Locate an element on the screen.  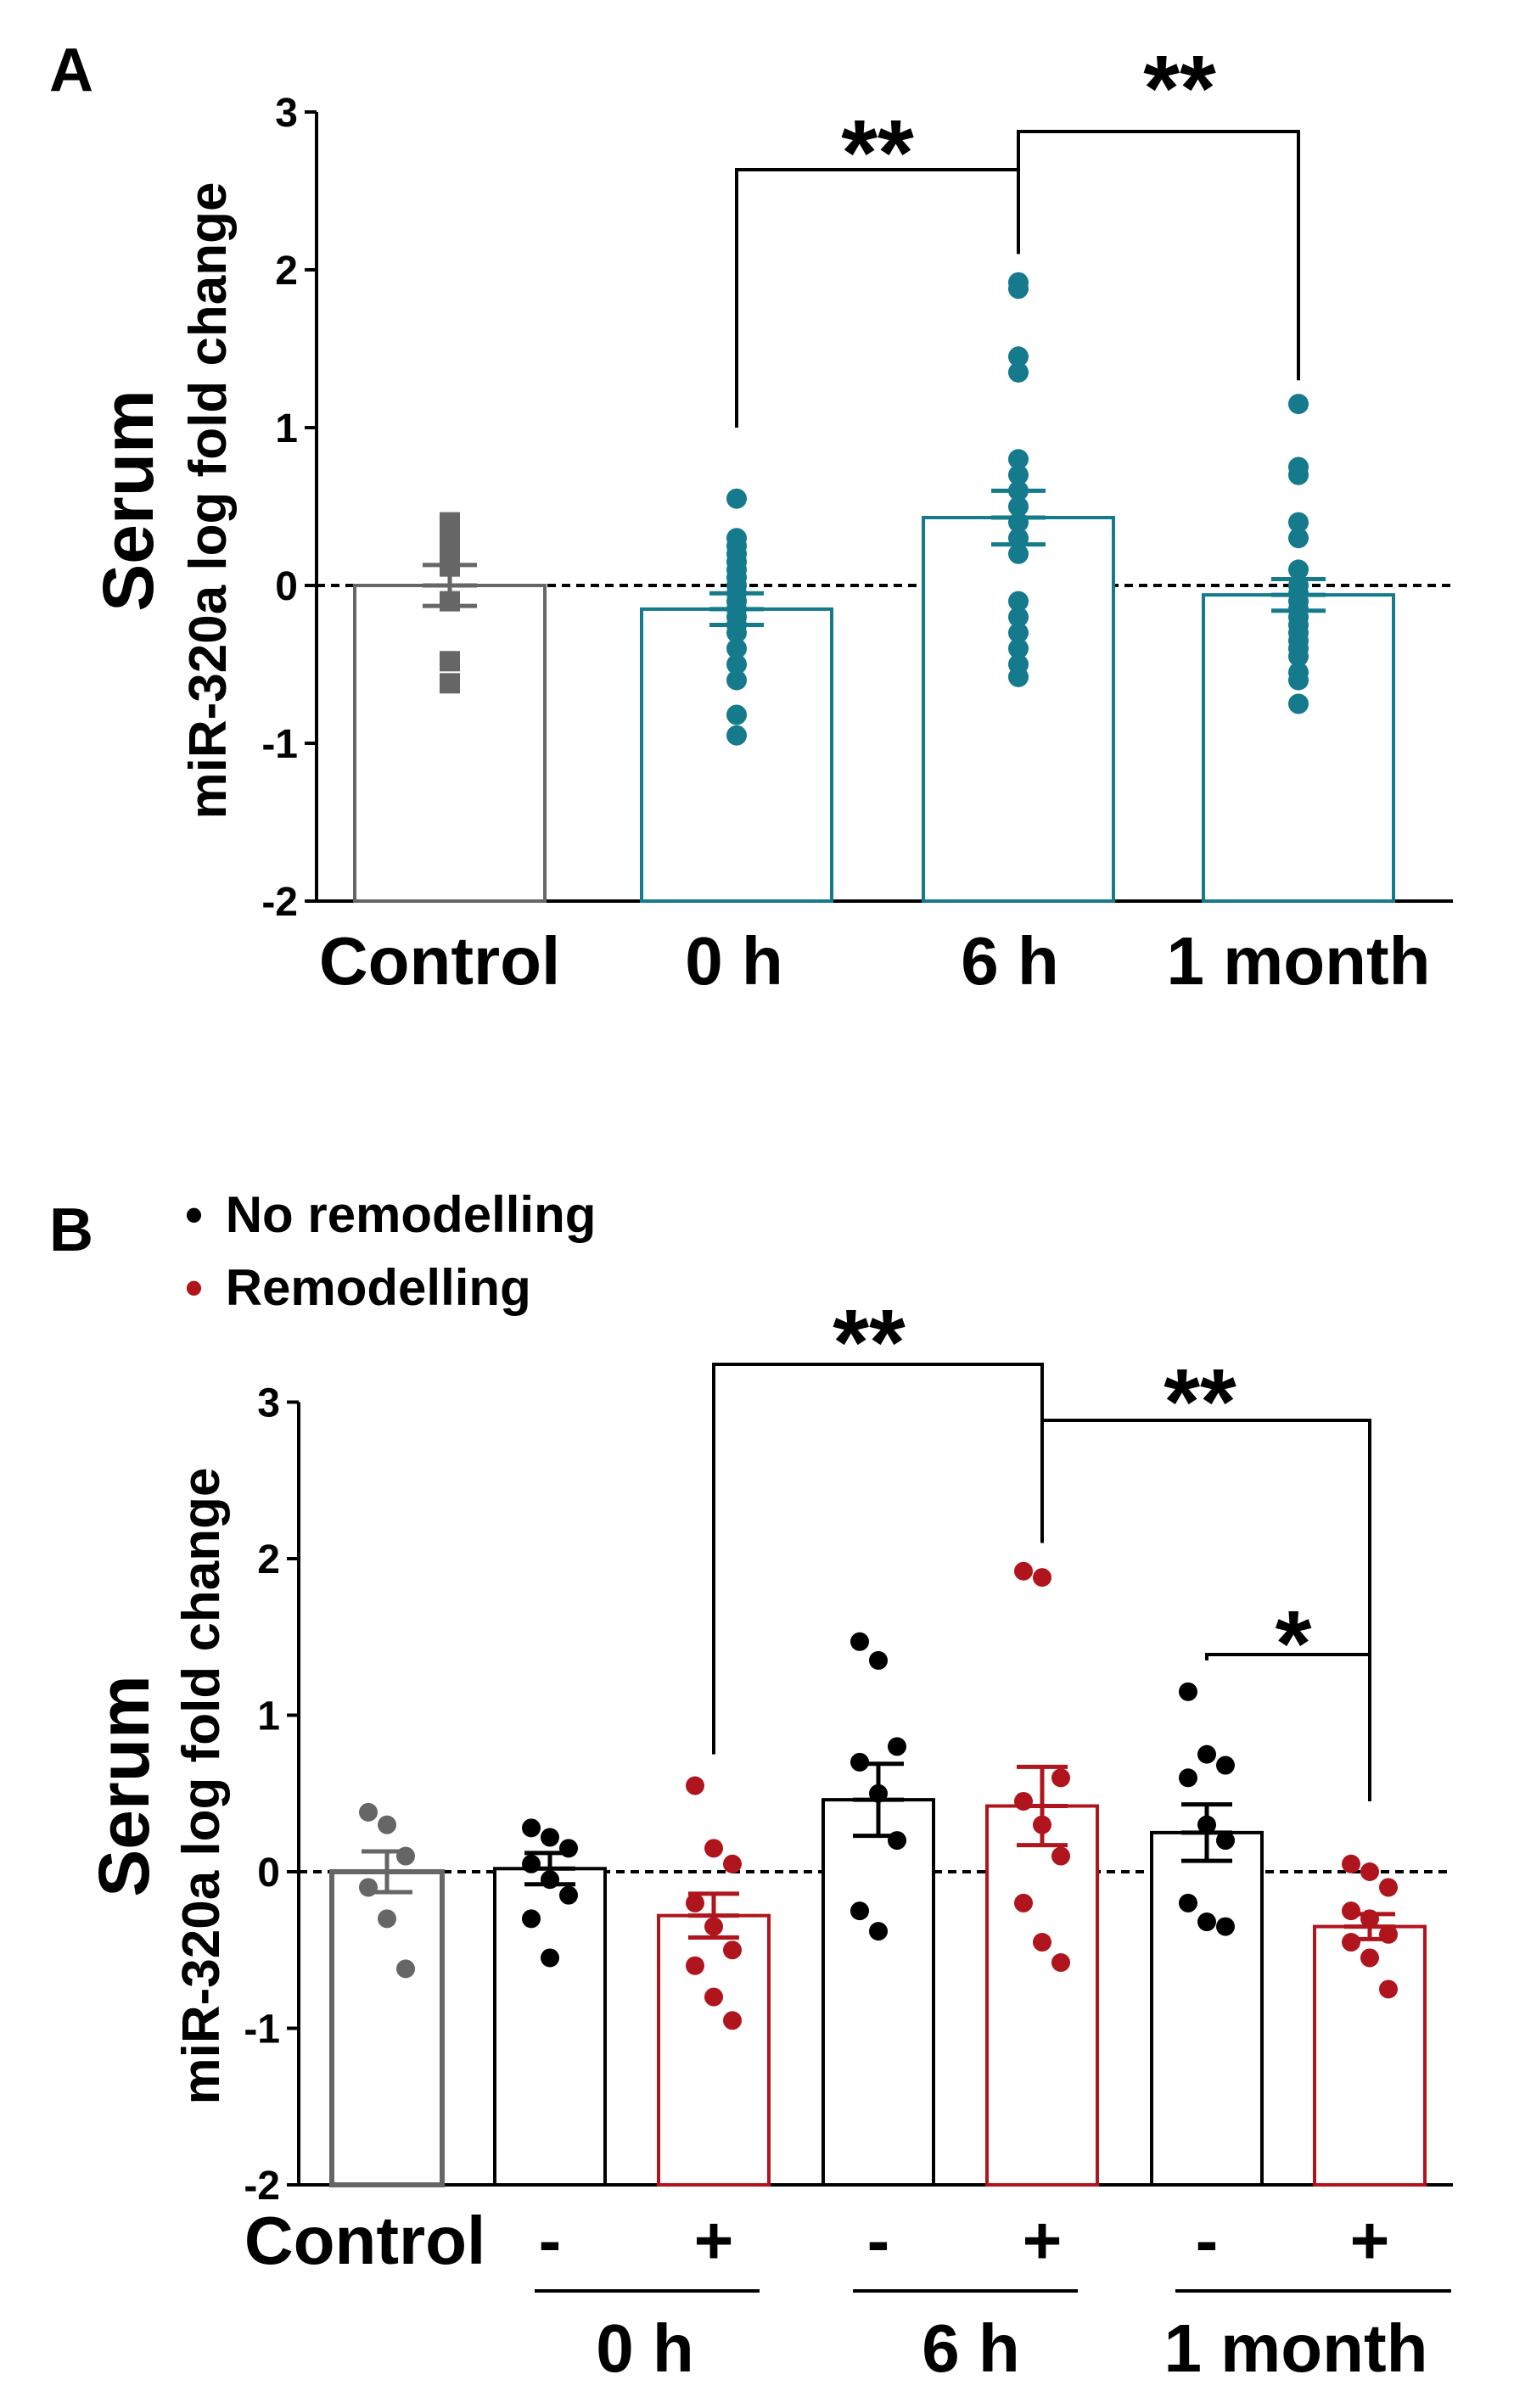
panel-b-ytick-label: -1 is located at coordinates (262, 2030).